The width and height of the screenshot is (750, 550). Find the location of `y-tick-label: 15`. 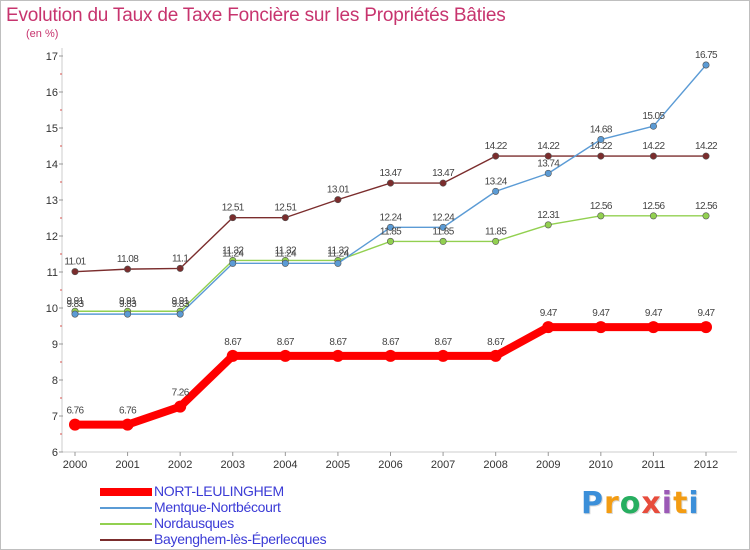

y-tick-label: 15 is located at coordinates (52, 129).